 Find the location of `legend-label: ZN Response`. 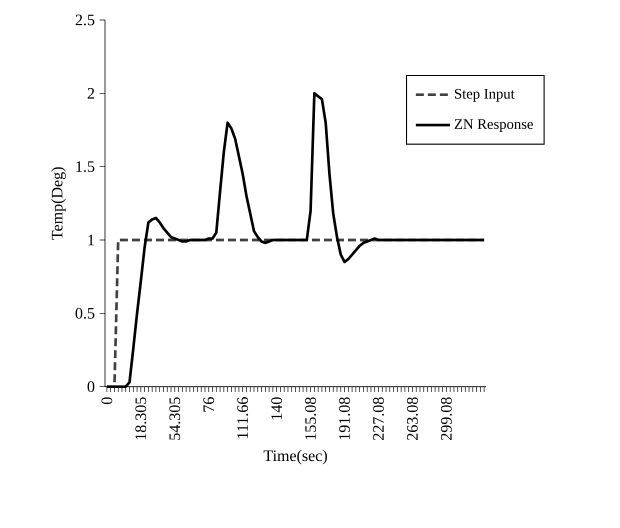

legend-label: ZN Response is located at coordinates (493, 125).